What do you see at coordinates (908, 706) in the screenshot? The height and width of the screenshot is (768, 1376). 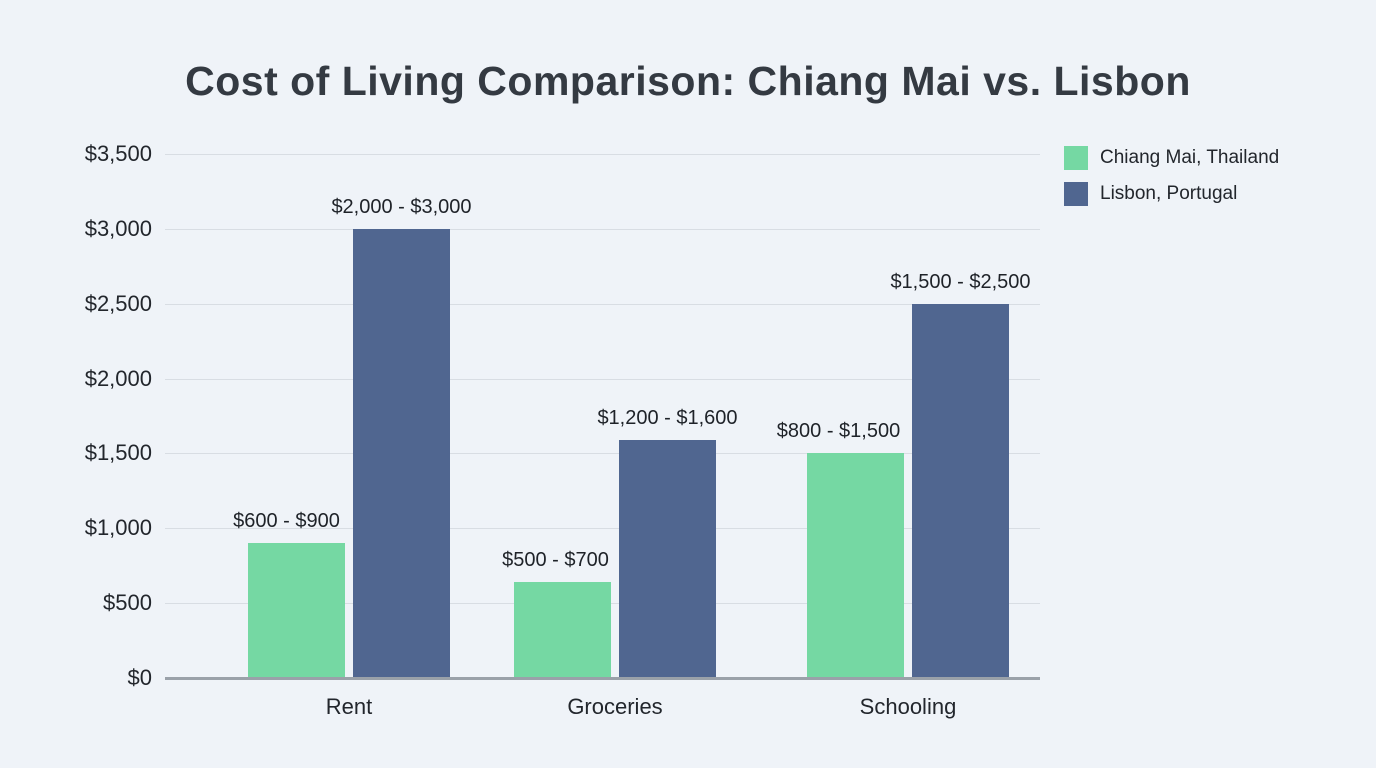 I see `x-tick-label-schooling: Schooling` at bounding box center [908, 706].